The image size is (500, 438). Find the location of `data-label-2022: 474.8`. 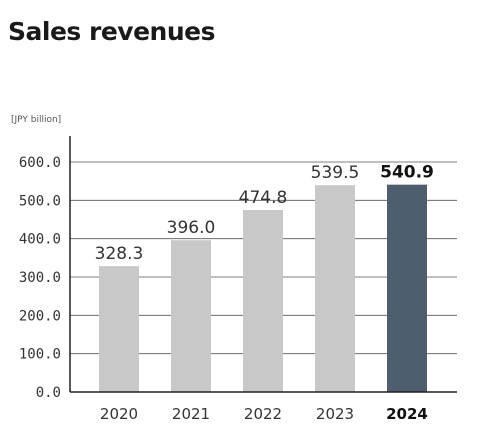

data-label-2022: 474.8 is located at coordinates (263, 198).